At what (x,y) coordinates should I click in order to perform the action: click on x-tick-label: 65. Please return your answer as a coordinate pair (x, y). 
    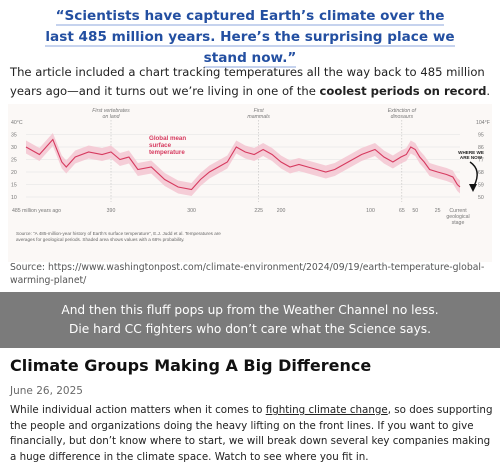
    Looking at the image, I should click on (402, 211).